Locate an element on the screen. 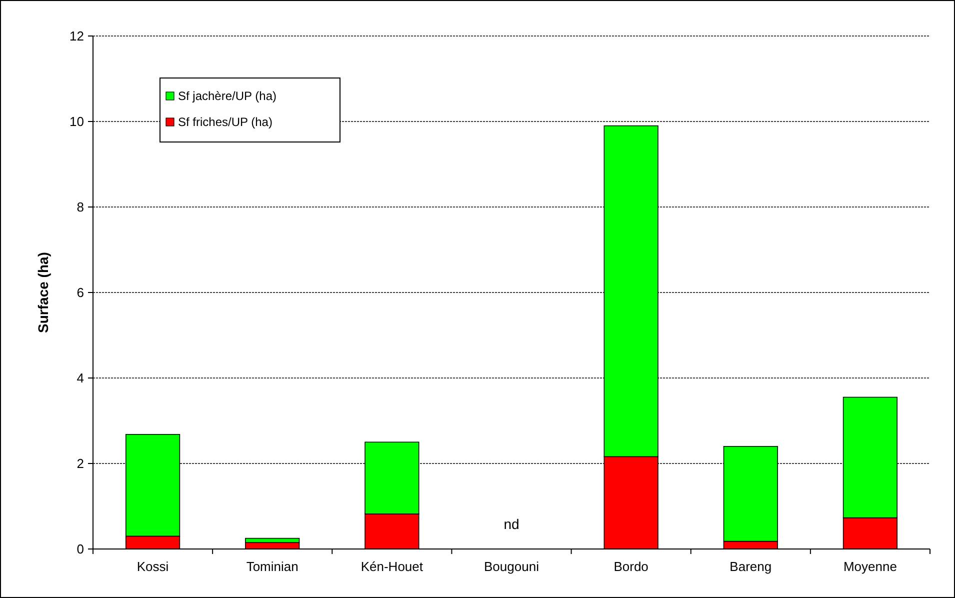  y-tick-label: 0 is located at coordinates (80, 549).